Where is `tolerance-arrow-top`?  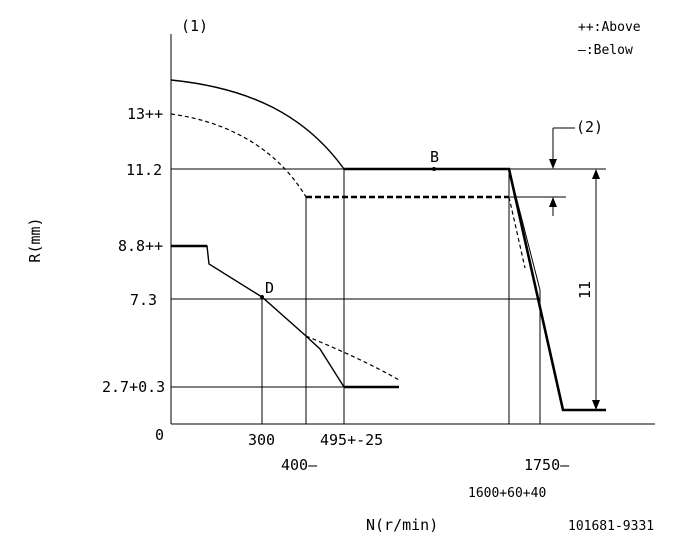 tolerance-arrow-top is located at coordinates (553, 164).